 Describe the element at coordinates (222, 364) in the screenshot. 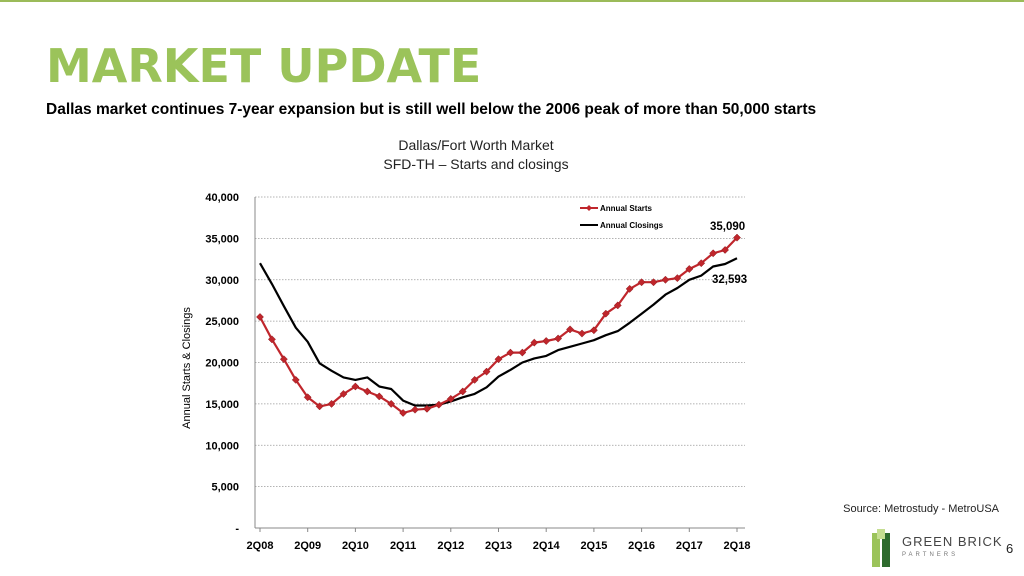

I see `y-tick-label: 20,000` at that location.